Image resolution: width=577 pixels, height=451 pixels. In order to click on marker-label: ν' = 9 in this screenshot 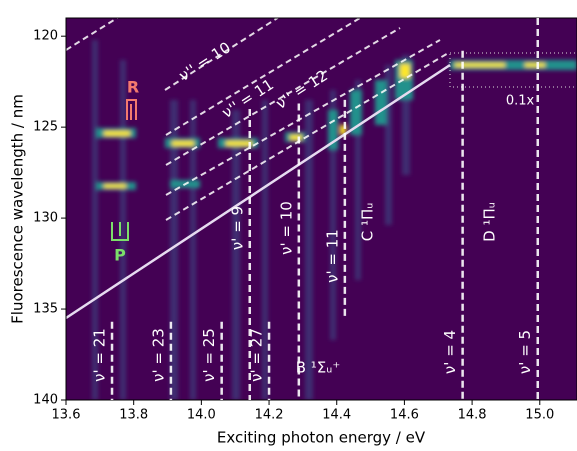, I will do `click(237, 228)`.